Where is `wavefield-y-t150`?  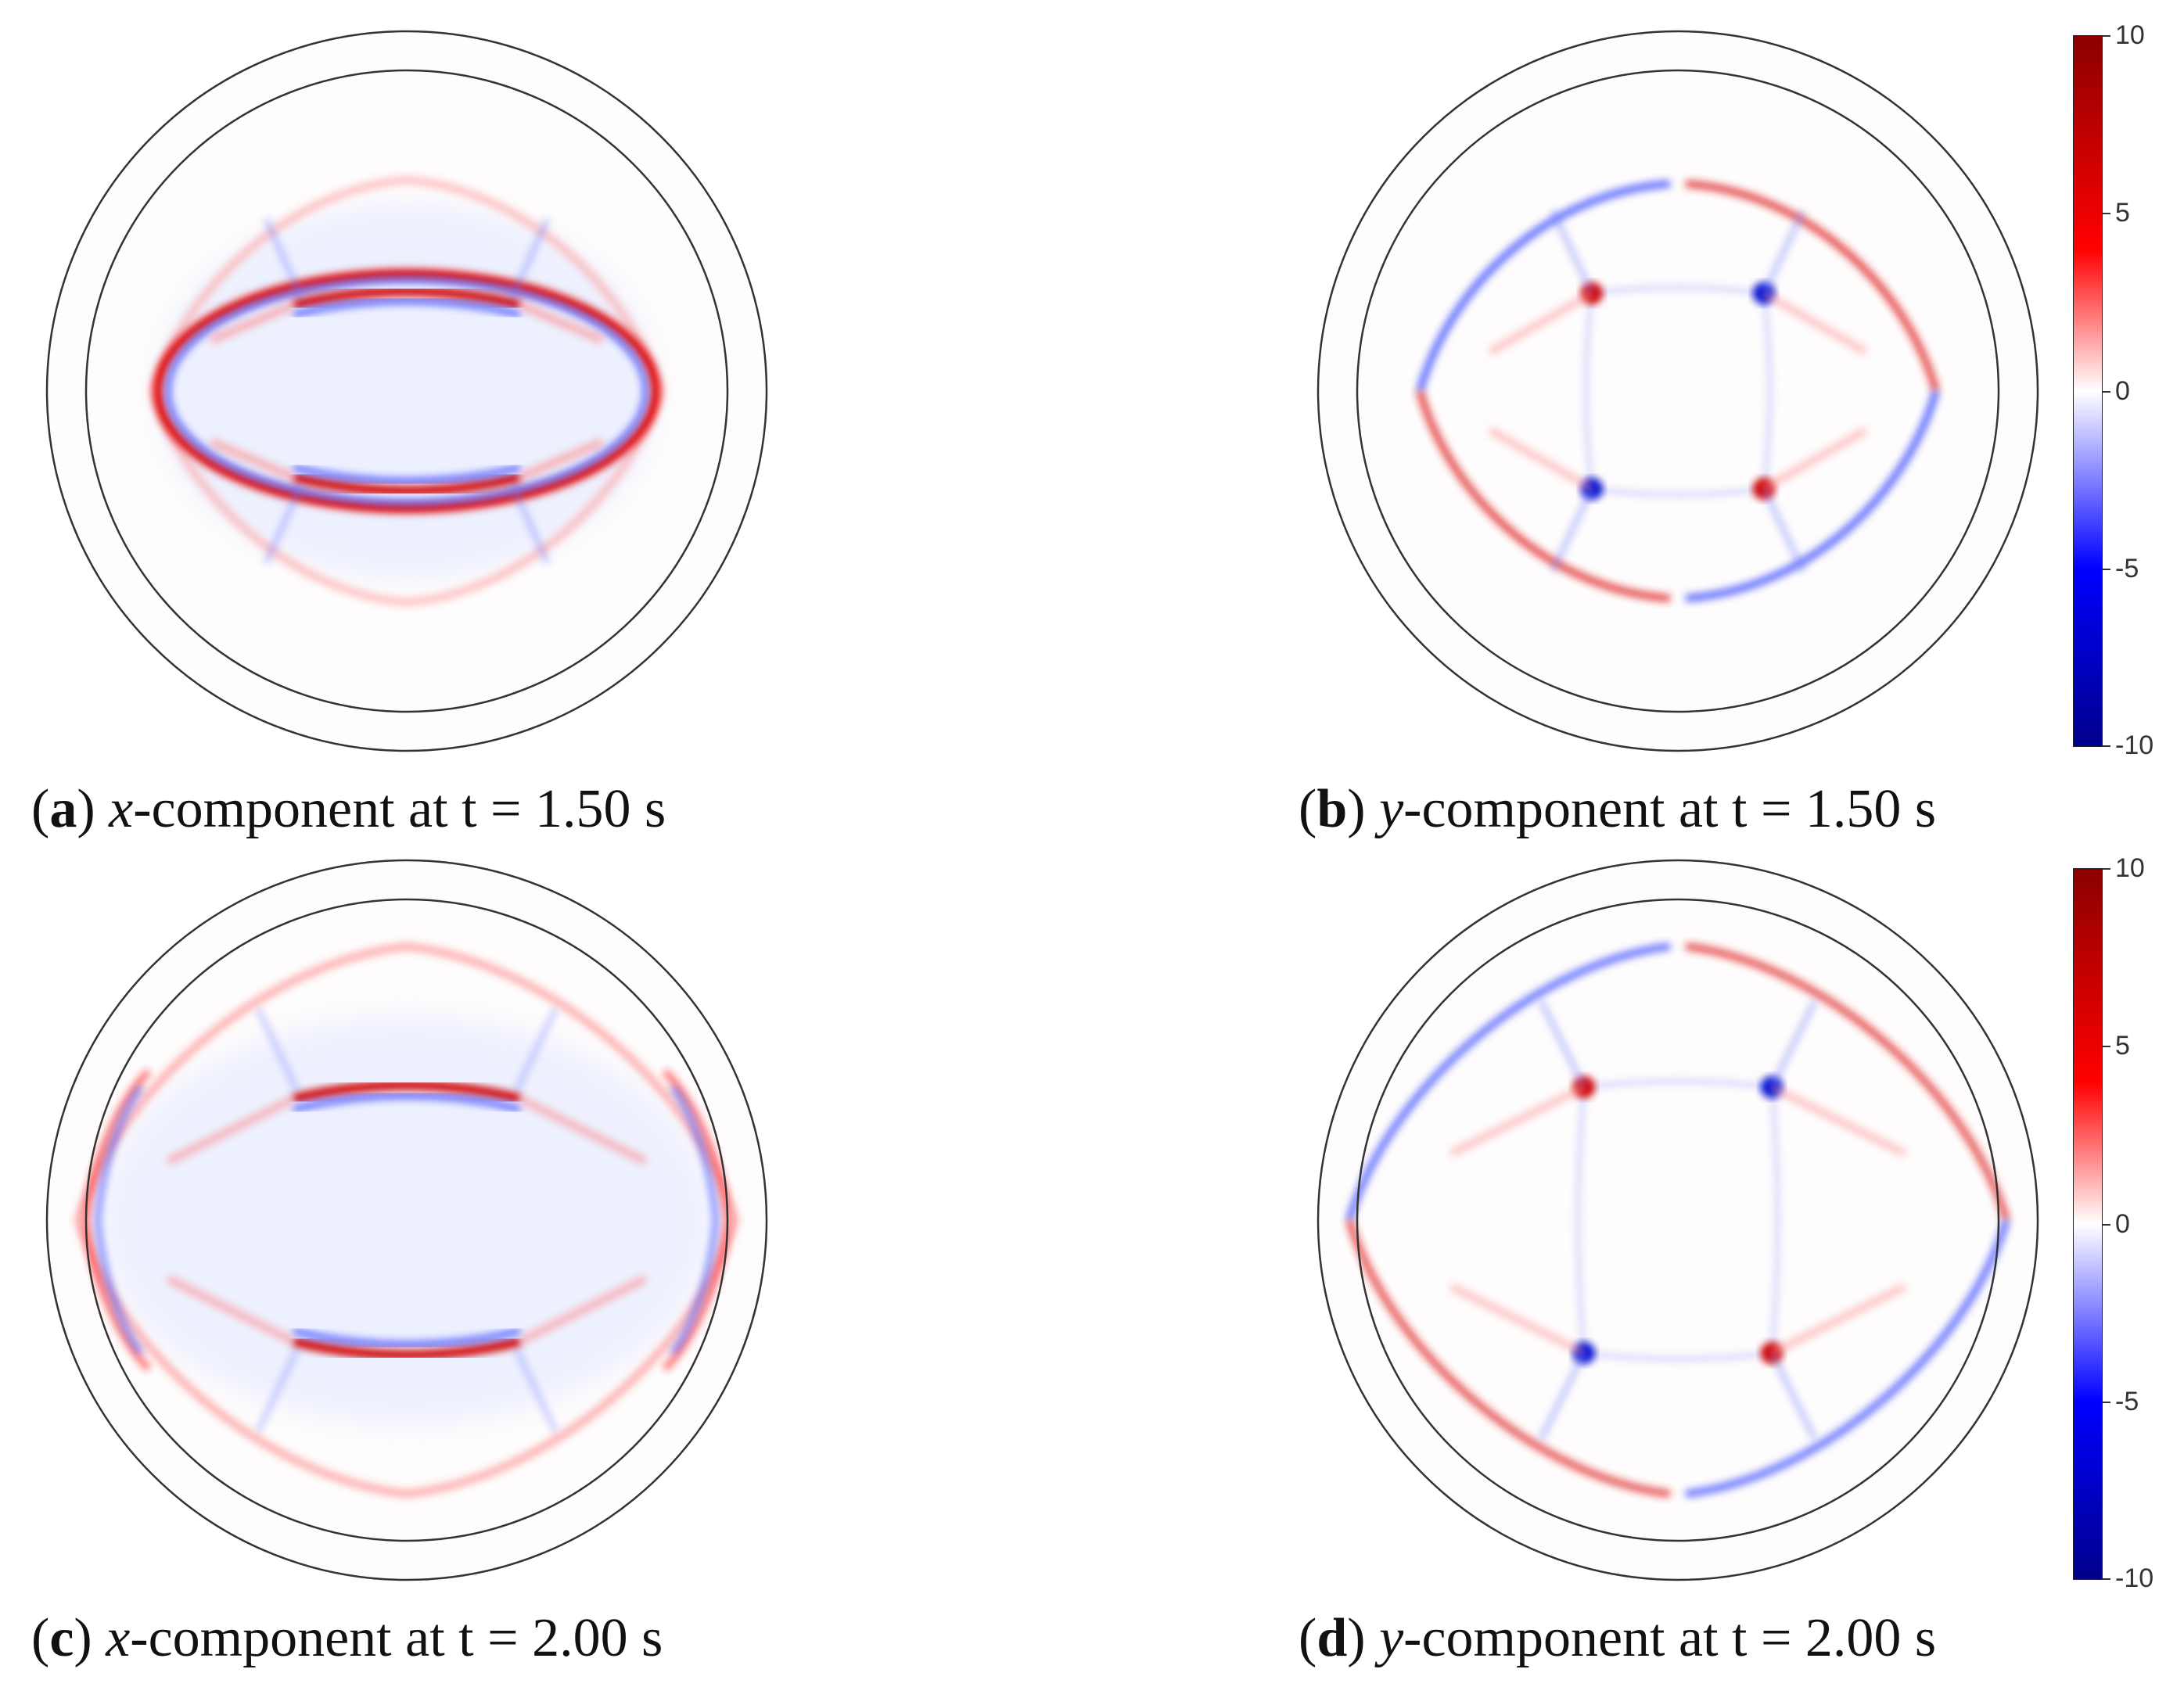
wavefield-y-t150 is located at coordinates (1678, 391).